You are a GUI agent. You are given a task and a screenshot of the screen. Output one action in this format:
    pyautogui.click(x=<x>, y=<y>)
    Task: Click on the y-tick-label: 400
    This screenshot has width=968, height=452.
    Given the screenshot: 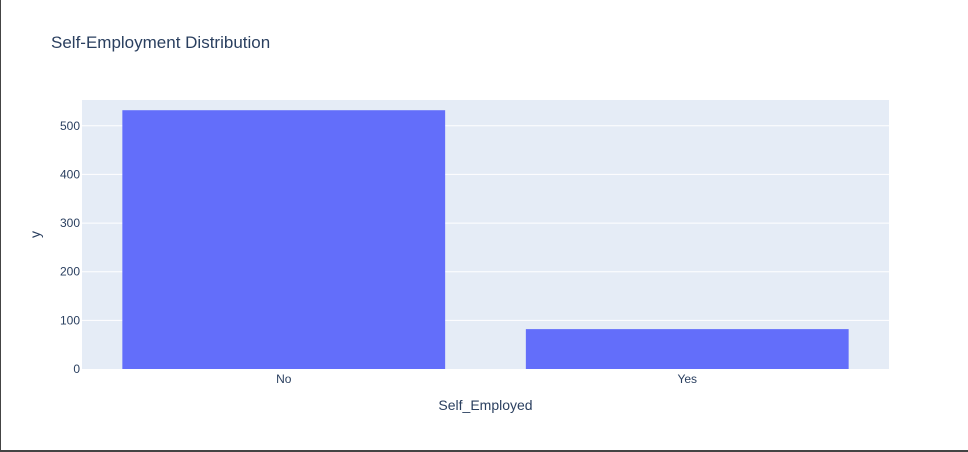 What is the action you would take?
    pyautogui.click(x=70, y=174)
    